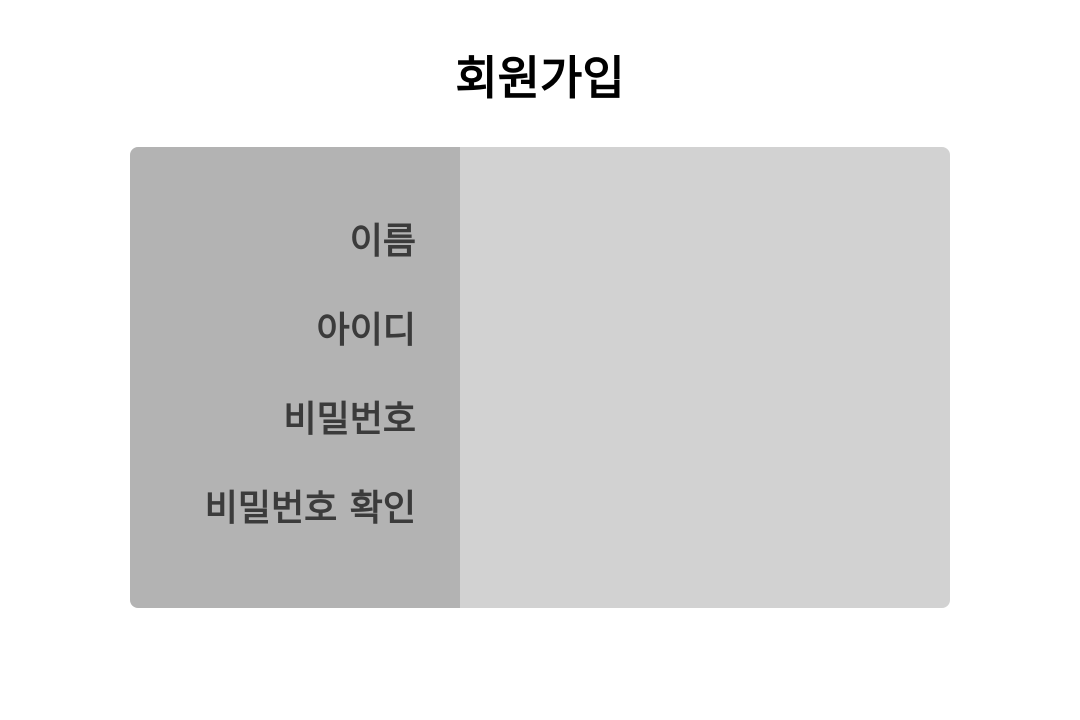 The image size is (1080, 720). What do you see at coordinates (366, 330) in the screenshot?
I see `username-label: 아이디` at bounding box center [366, 330].